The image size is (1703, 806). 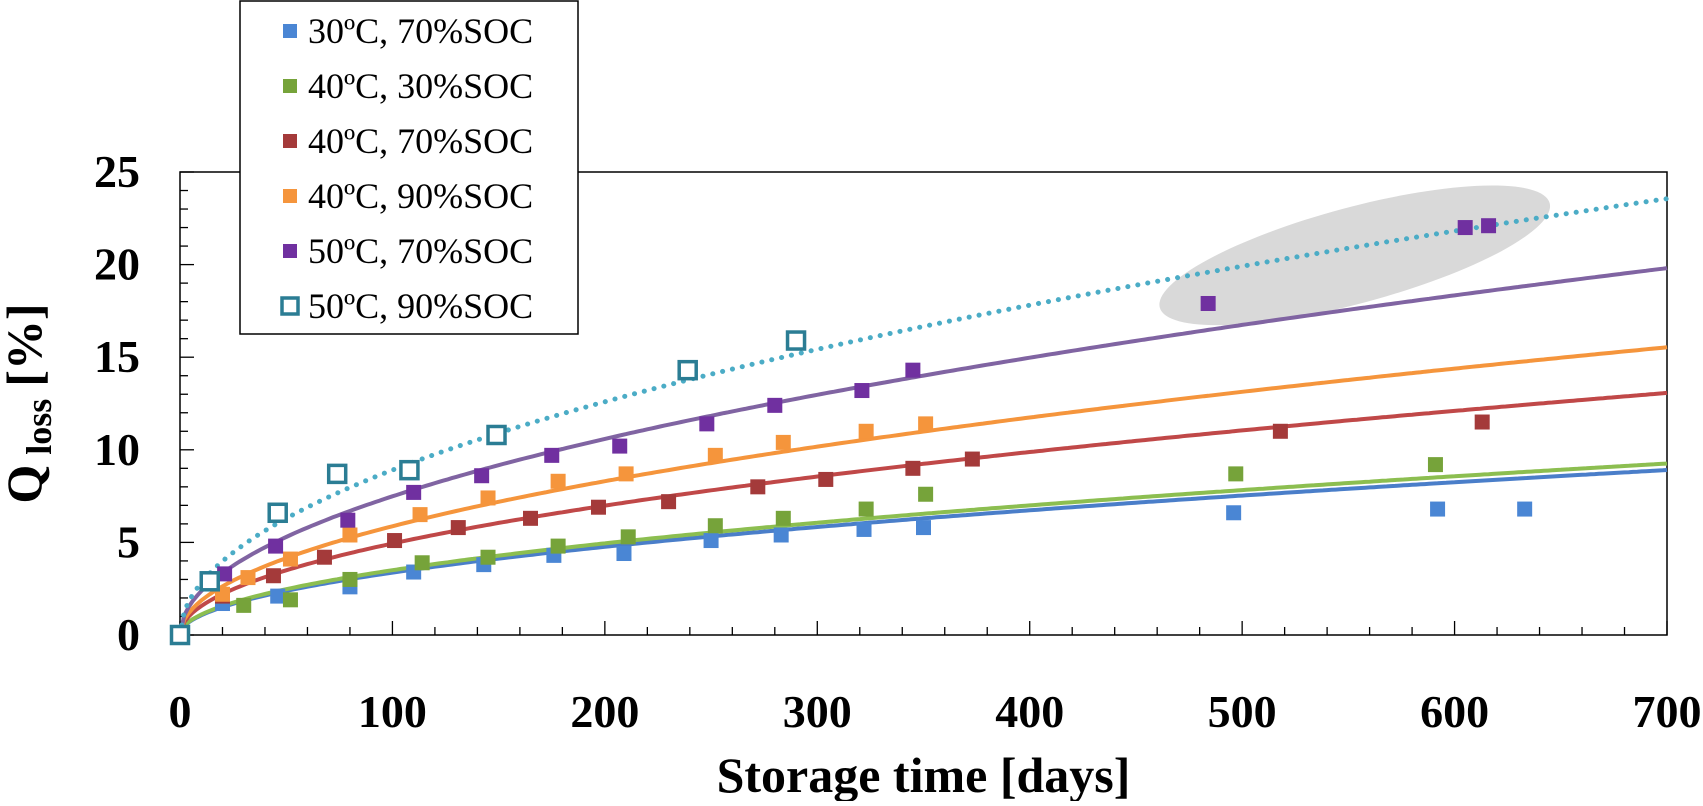 What do you see at coordinates (420, 306) in the screenshot?
I see `legend-label: 50ºC, 90%SOC` at bounding box center [420, 306].